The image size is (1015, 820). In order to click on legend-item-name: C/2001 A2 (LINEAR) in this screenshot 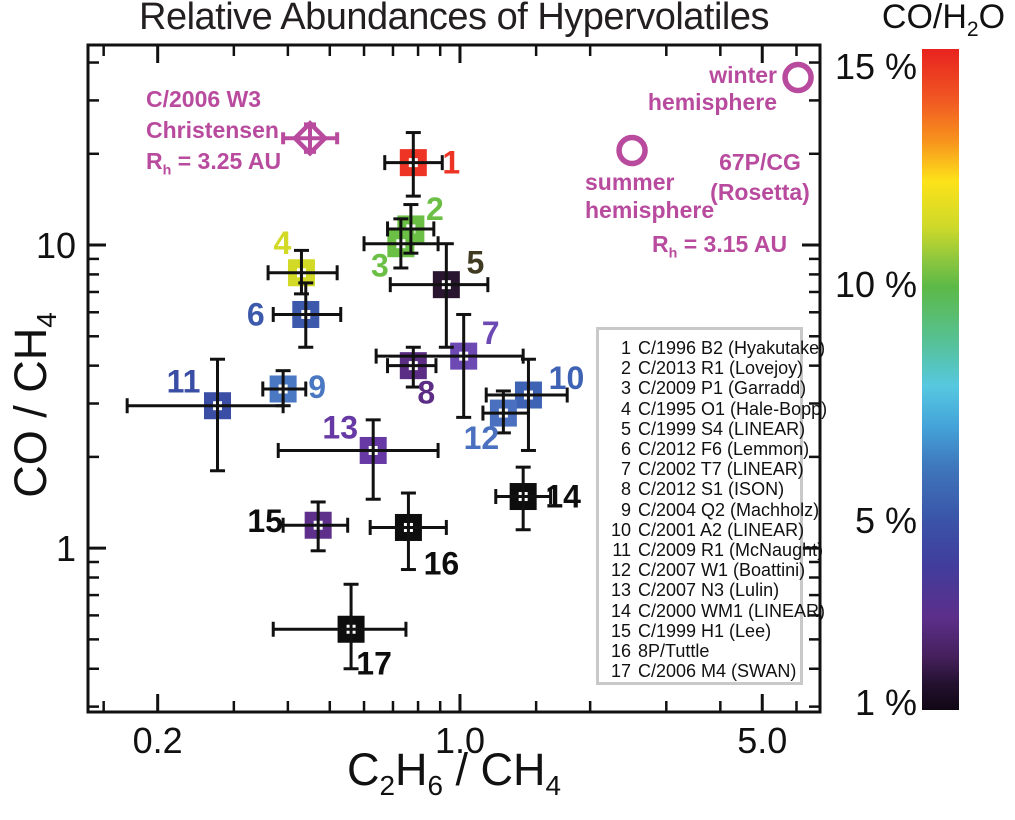, I will do `click(721, 529)`.